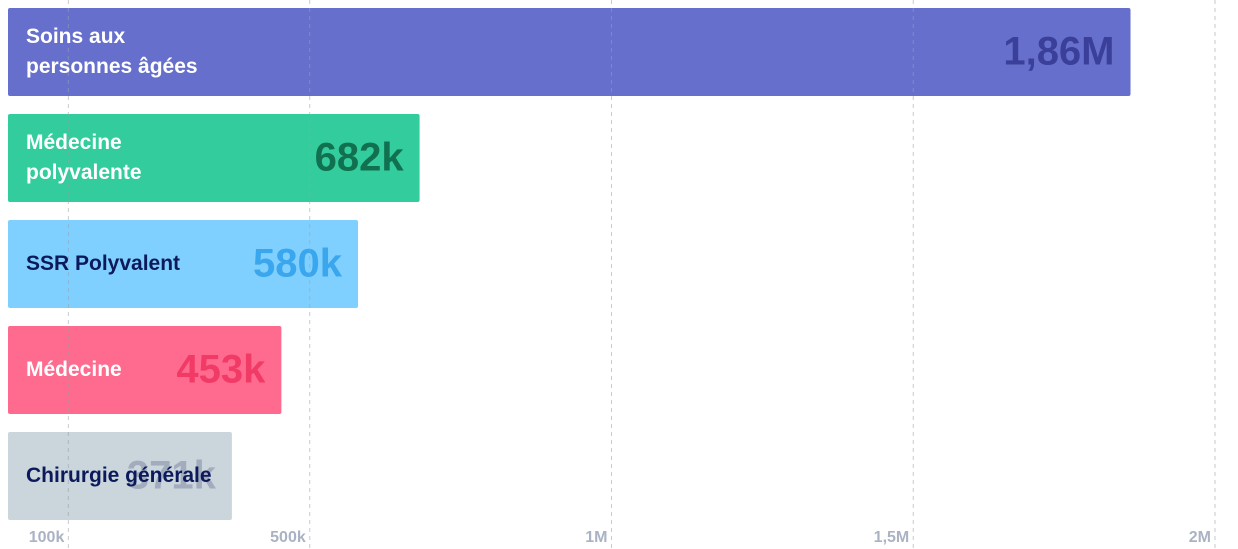 The image size is (1238, 549). What do you see at coordinates (103, 263) in the screenshot?
I see `category-label: SSR Polyvalent` at bounding box center [103, 263].